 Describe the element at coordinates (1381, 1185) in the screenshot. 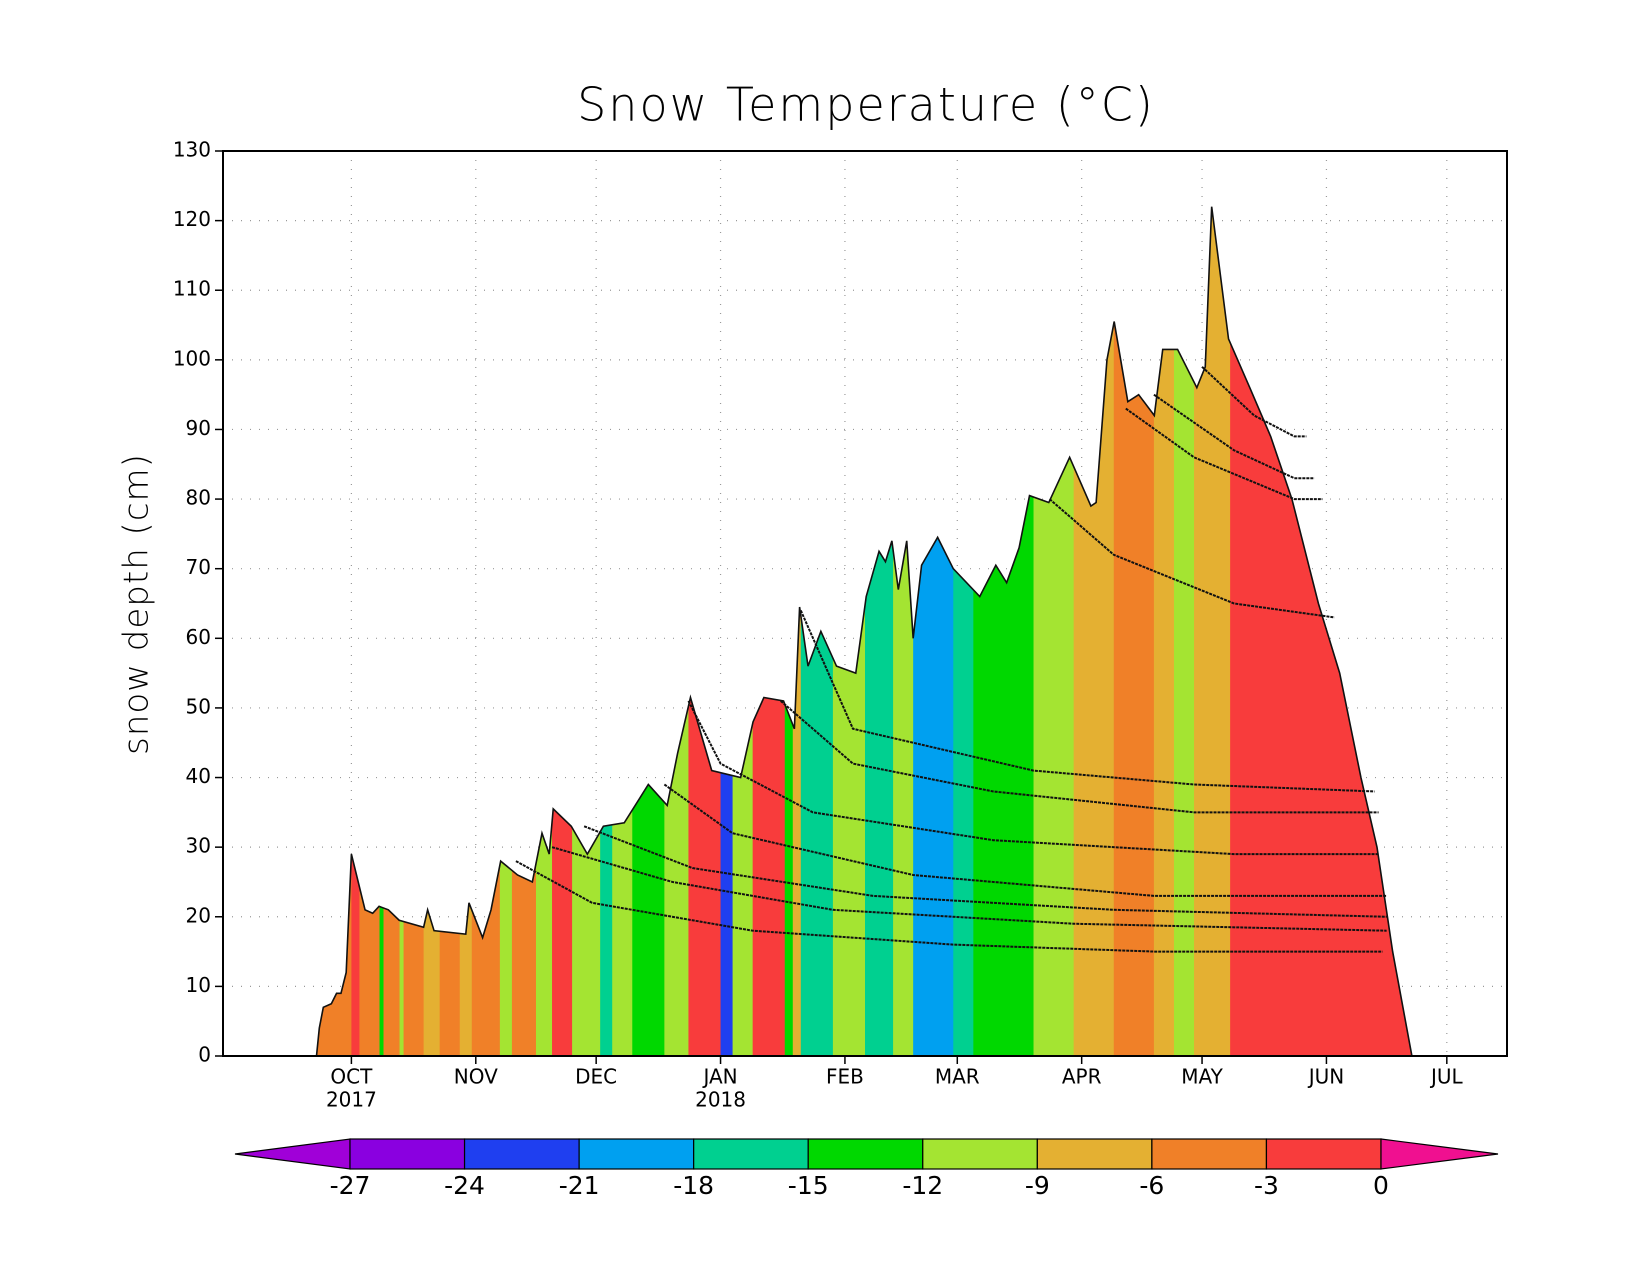

I see `colorbar-label: 0` at that location.